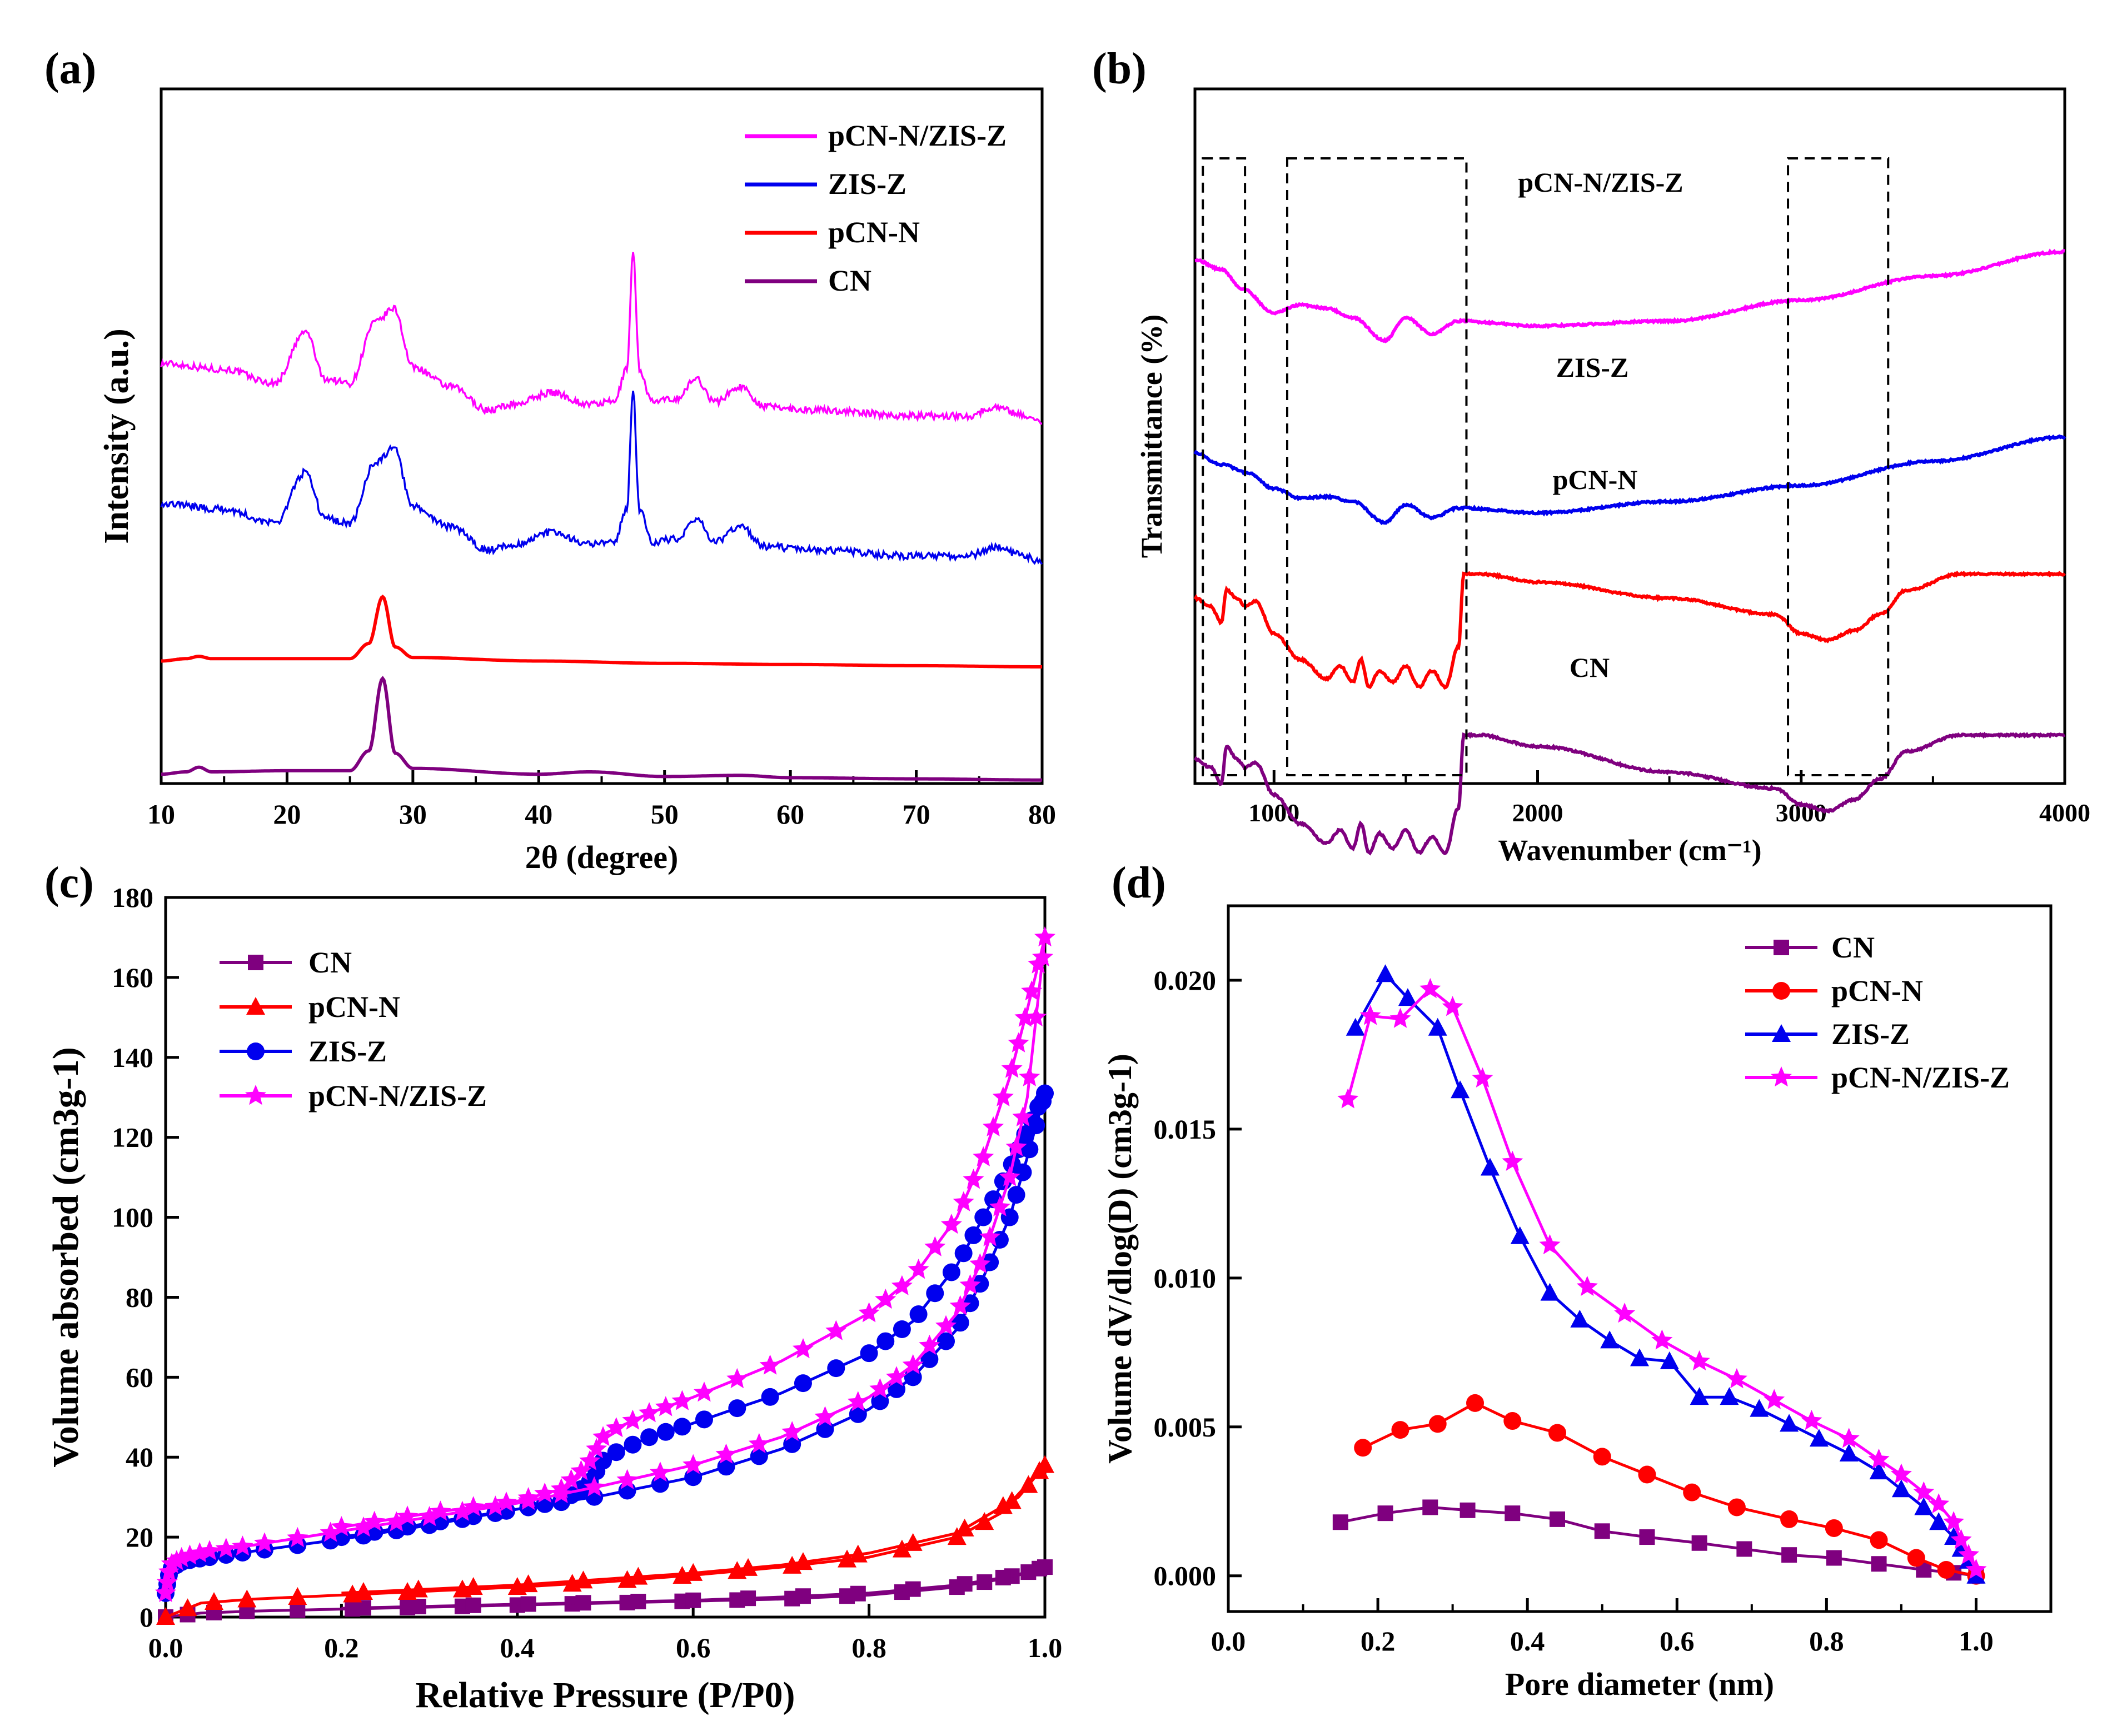 This screenshot has width=2112, height=1736. What do you see at coordinates (1185, 1427) in the screenshot?
I see `panel-d-y-tick-label: 0.005` at bounding box center [1185, 1427].